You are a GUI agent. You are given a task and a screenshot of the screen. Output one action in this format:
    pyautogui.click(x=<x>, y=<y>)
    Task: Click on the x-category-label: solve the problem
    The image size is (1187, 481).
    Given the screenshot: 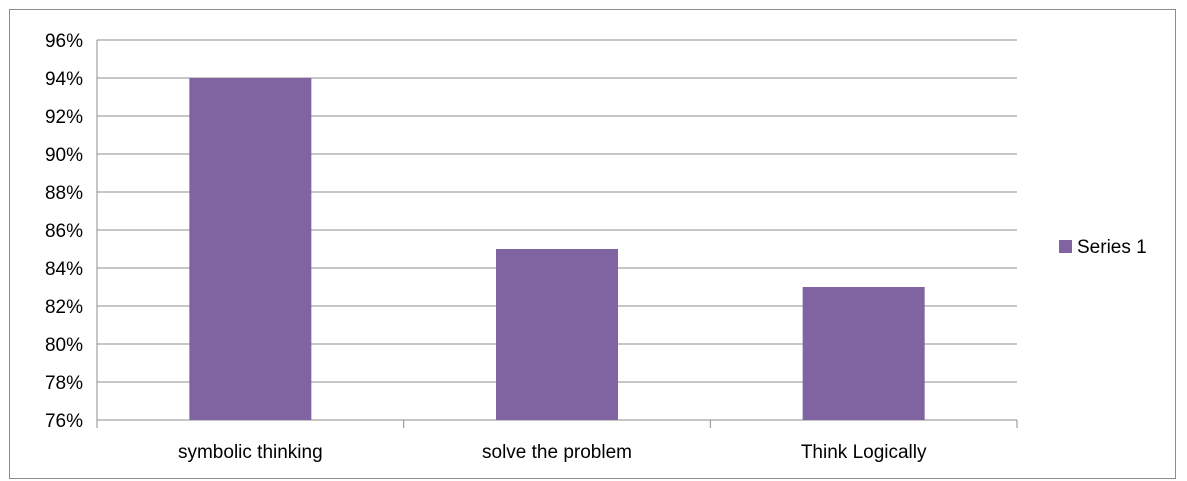 What is the action you would take?
    pyautogui.click(x=557, y=452)
    